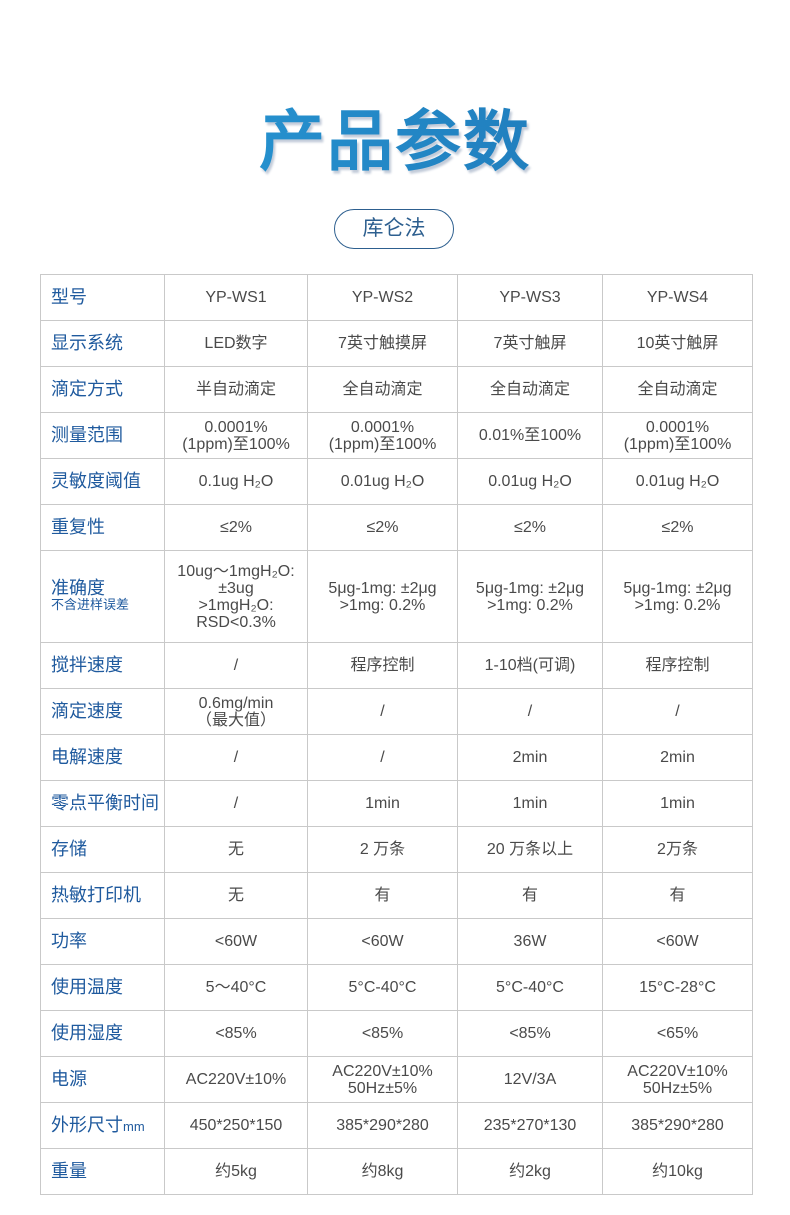 Image resolution: width=790 pixels, height=1215 pixels. I want to click on table-cell: 约2kg, so click(530, 1171).